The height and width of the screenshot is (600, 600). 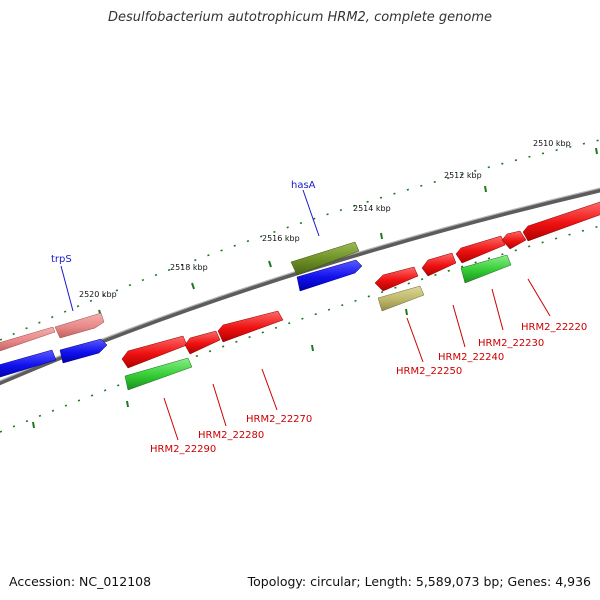 I want to click on gene-label-hrm2-22240: HRM2_22240, so click(x=471, y=357).